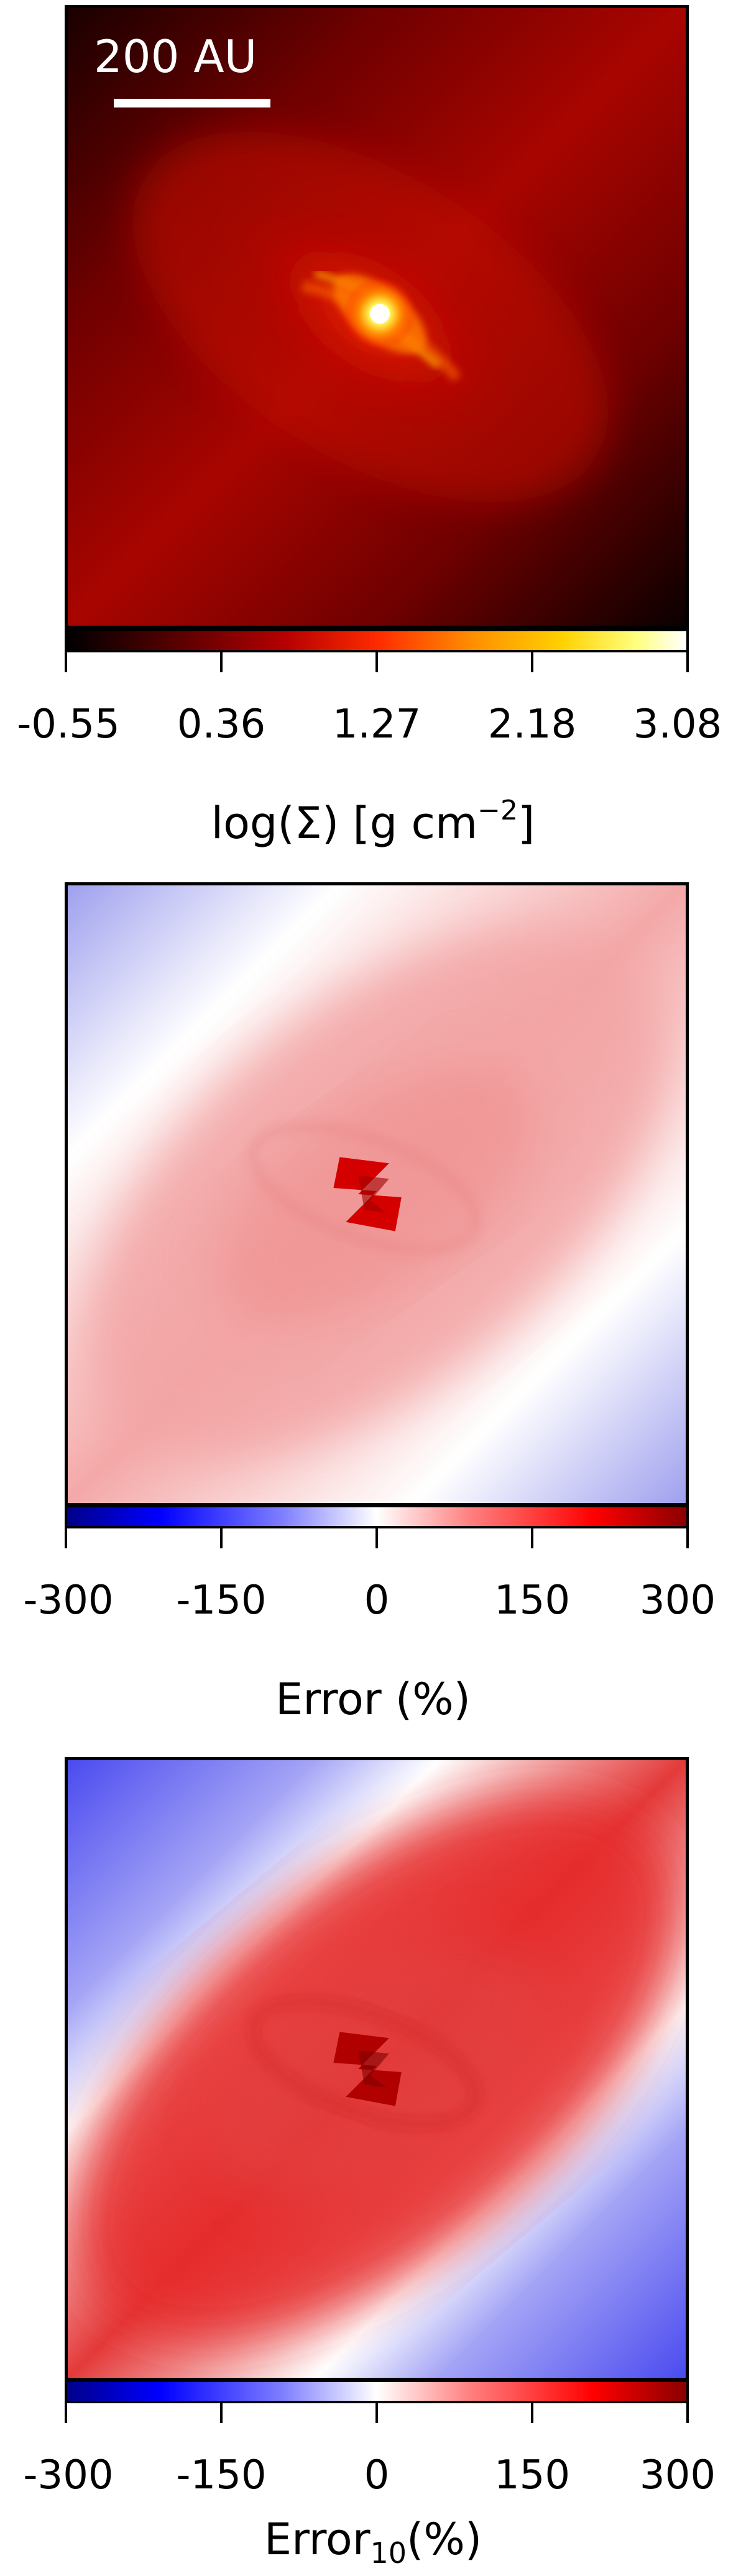 Image resolution: width=746 pixels, height=2576 pixels. I want to click on colorbar-tick-label: 3.08, so click(678, 724).